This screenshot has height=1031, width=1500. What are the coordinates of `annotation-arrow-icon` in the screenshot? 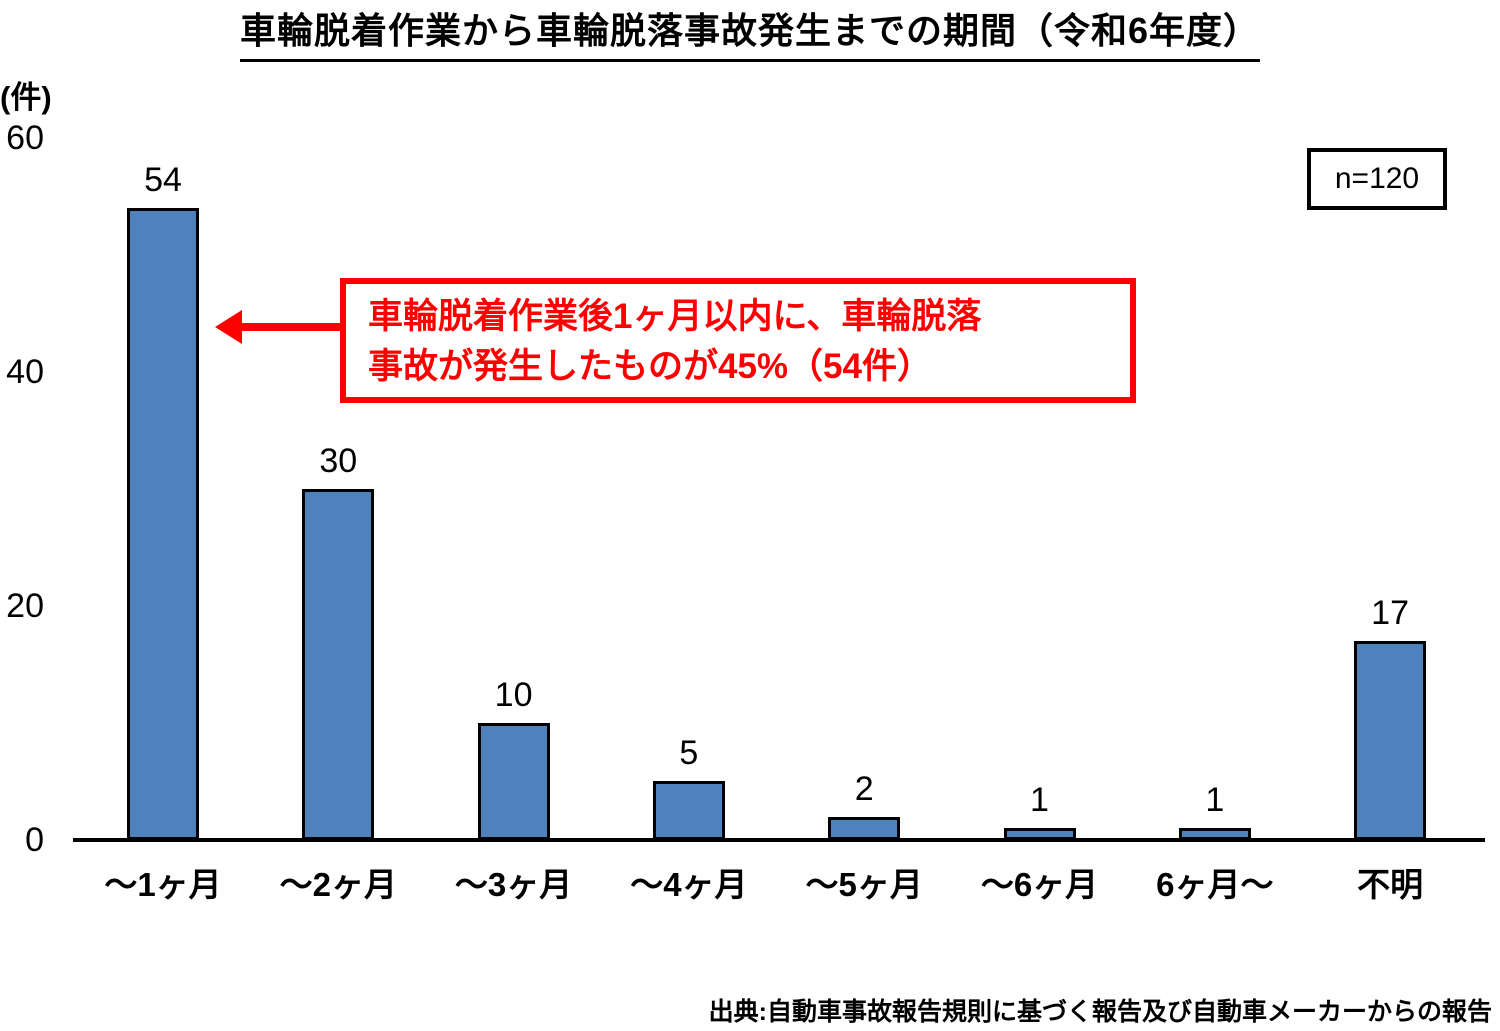 It's located at (228, 327).